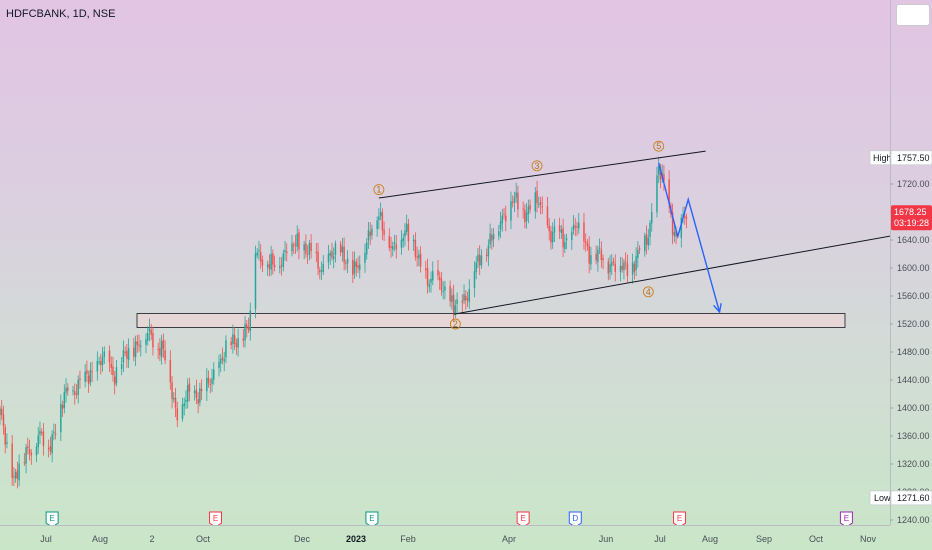  What do you see at coordinates (542, 174) in the screenshot?
I see `upper-trendline` at bounding box center [542, 174].